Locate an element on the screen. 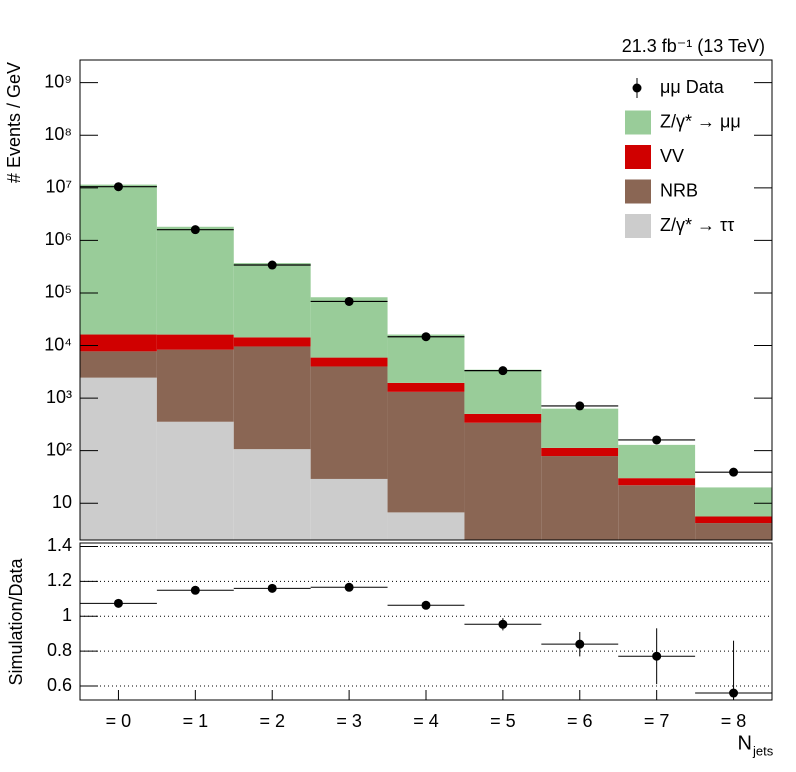  y-tick-label: 10³ is located at coordinates (59, 397).